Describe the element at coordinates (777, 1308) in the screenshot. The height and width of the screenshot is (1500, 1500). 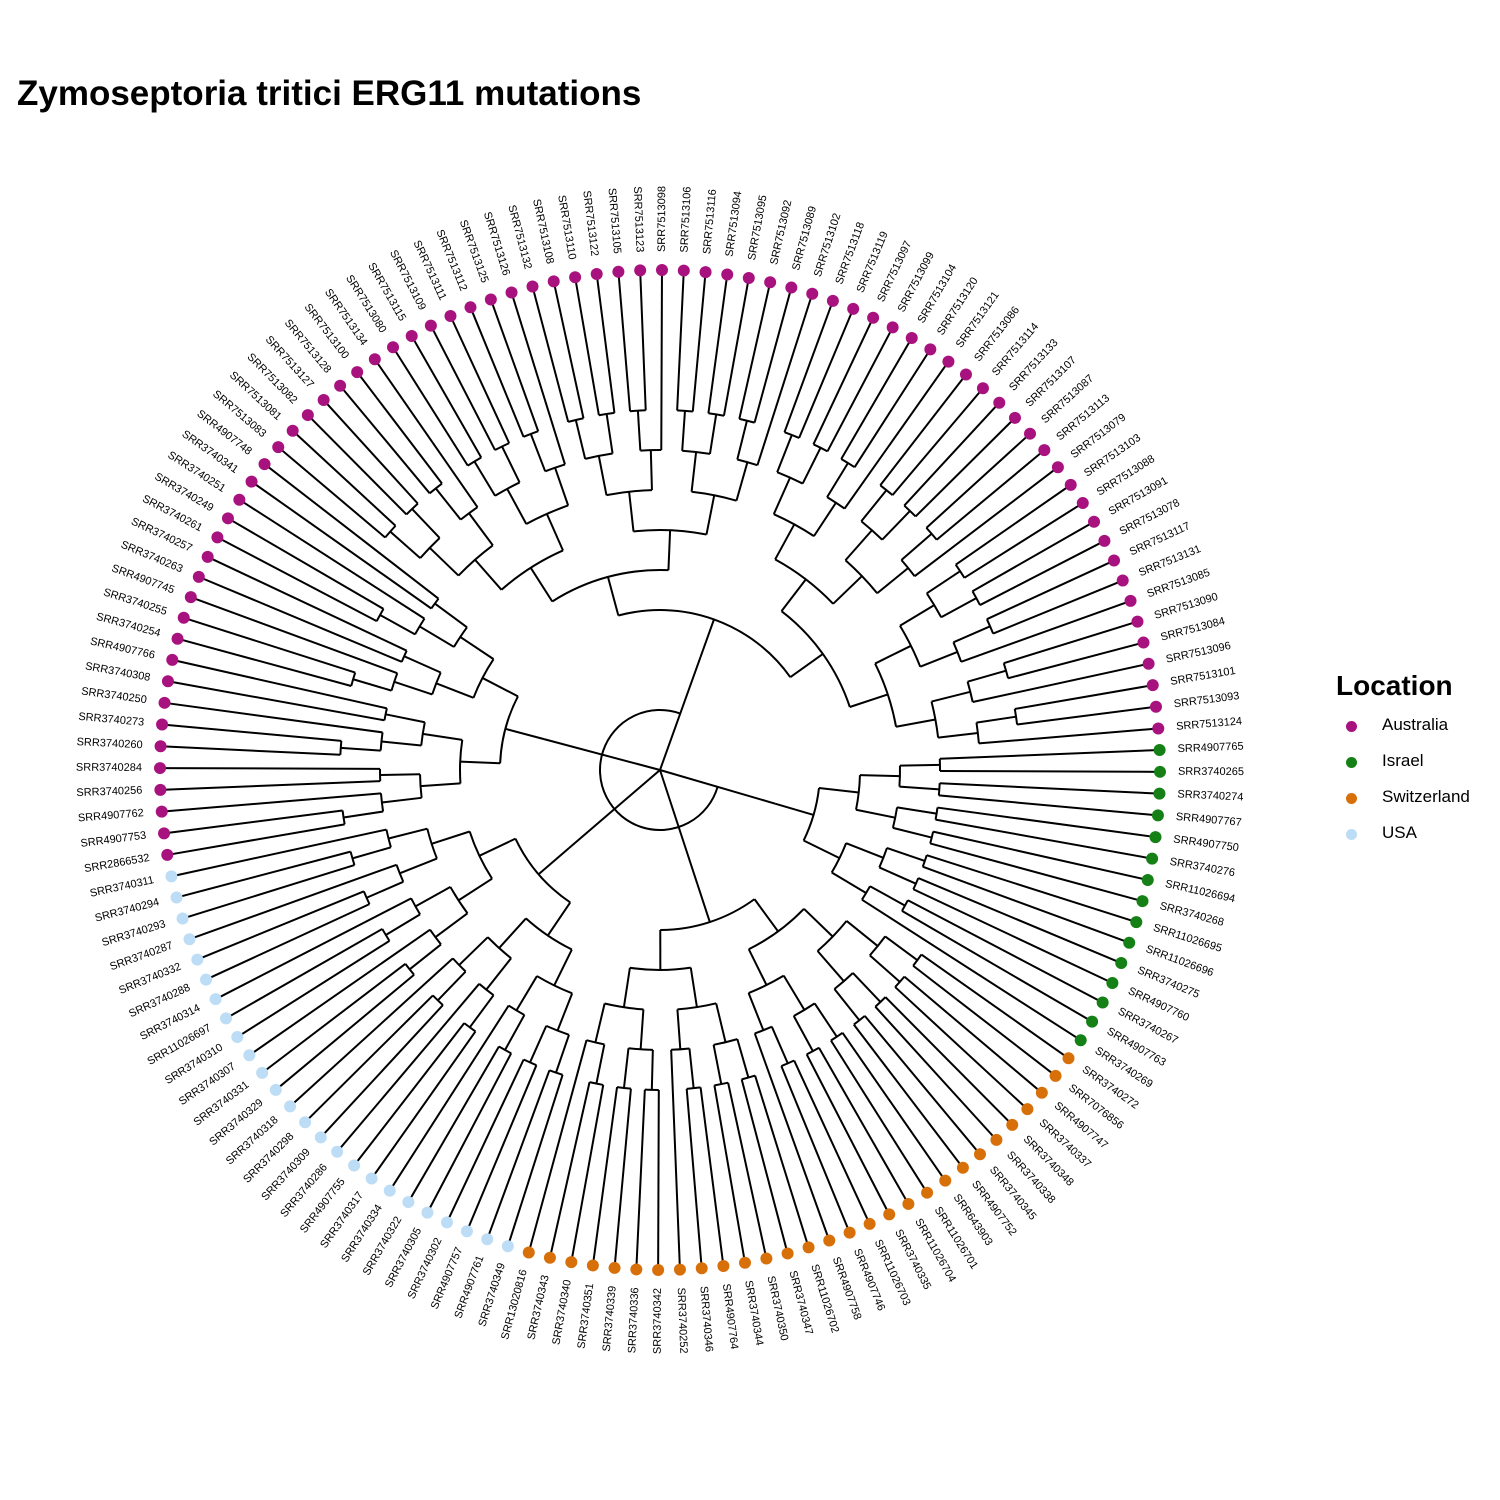
I see `tip-label: SRR3740350` at that location.